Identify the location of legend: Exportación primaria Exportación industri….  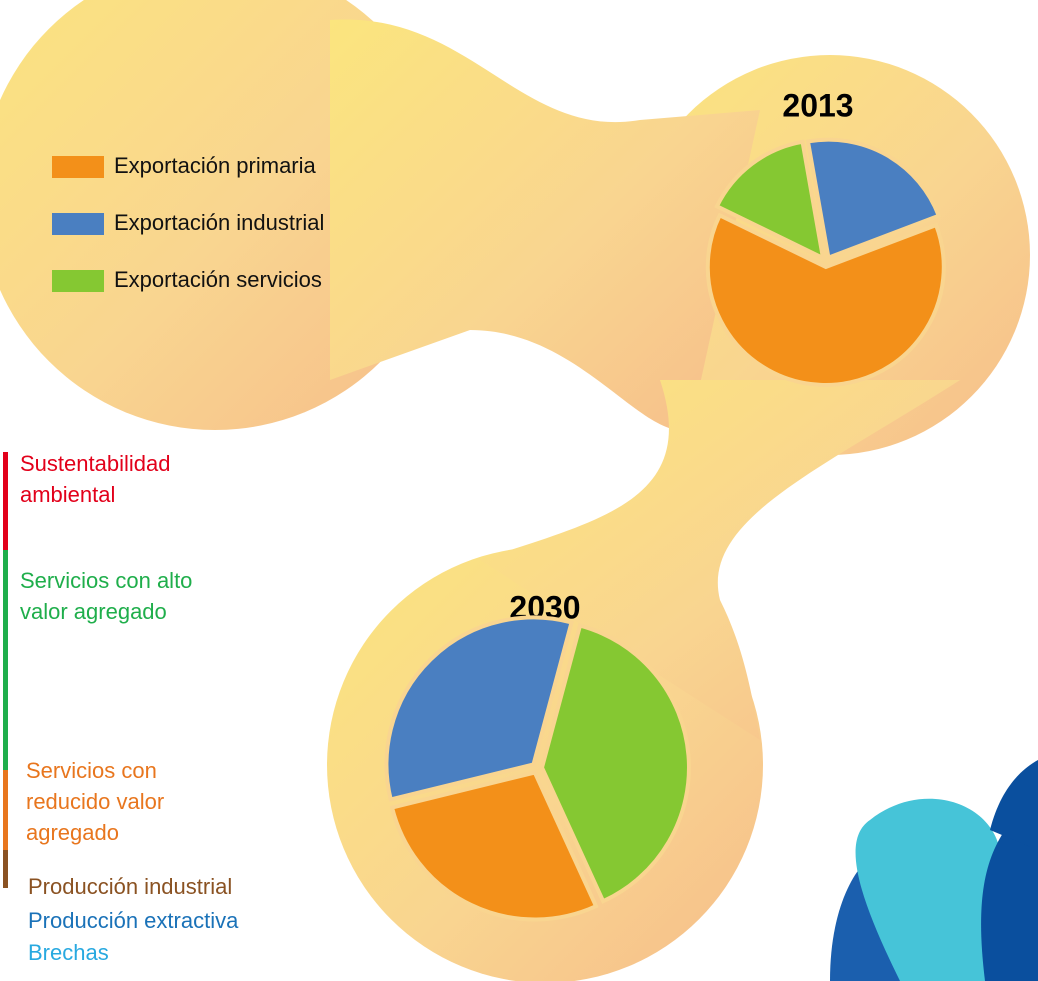
(188, 222).